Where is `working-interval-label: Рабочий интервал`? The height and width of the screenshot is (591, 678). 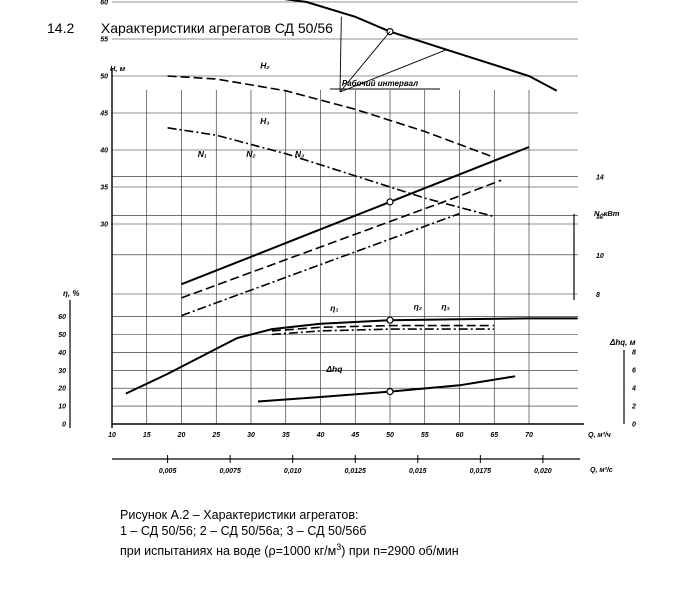 working-interval-label: Рабочий интервал is located at coordinates (380, 83).